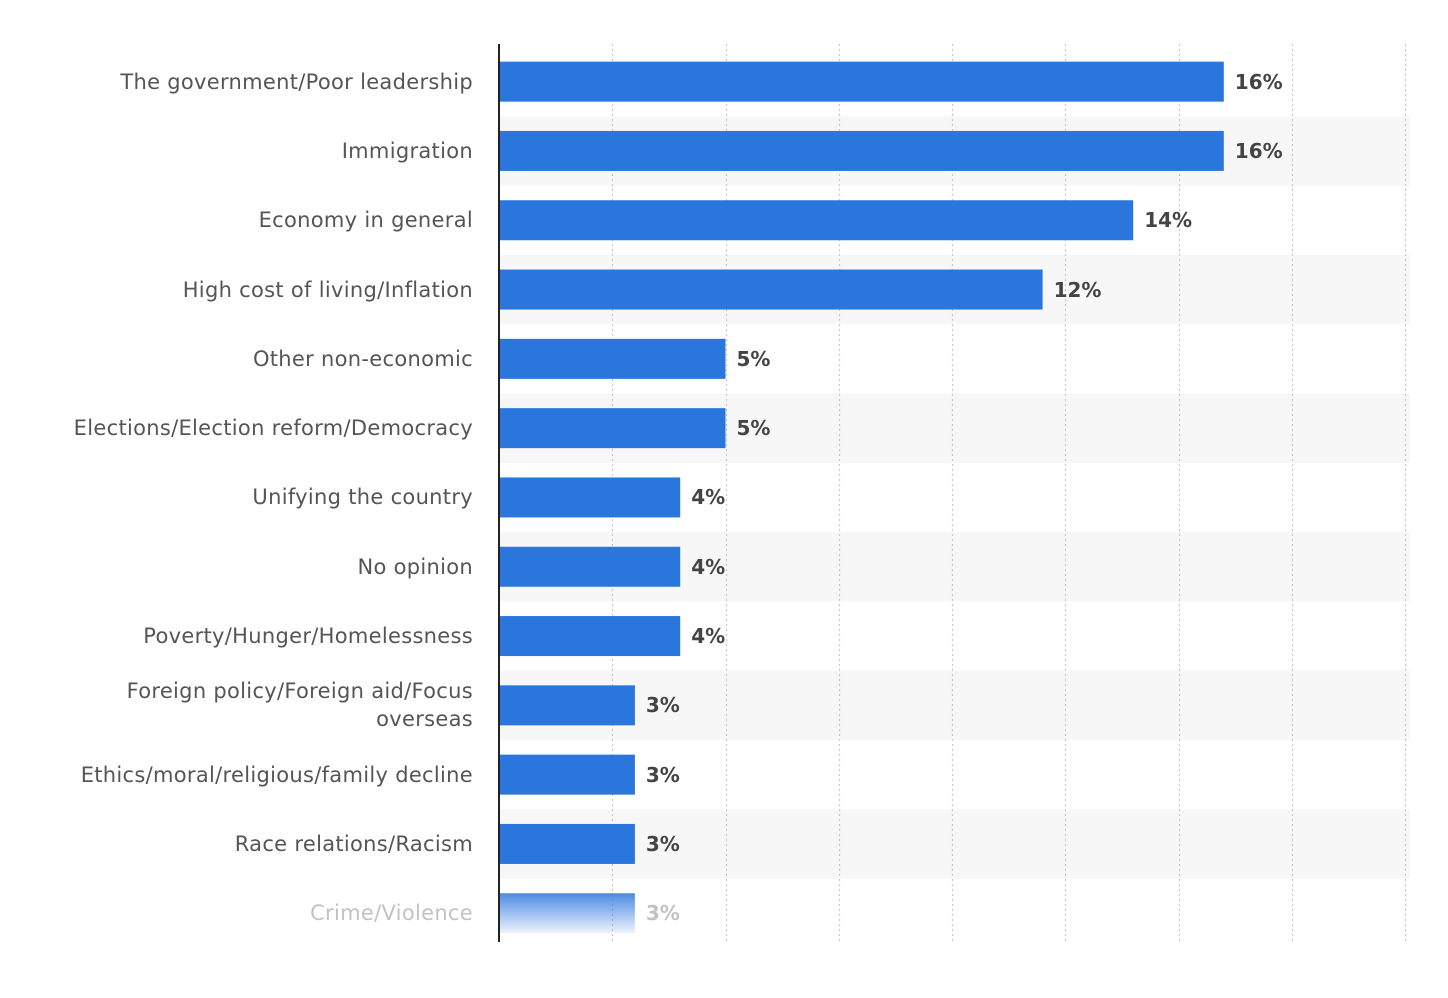 The image size is (1448, 998). What do you see at coordinates (1077, 289) in the screenshot?
I see `value-label: 12%` at bounding box center [1077, 289].